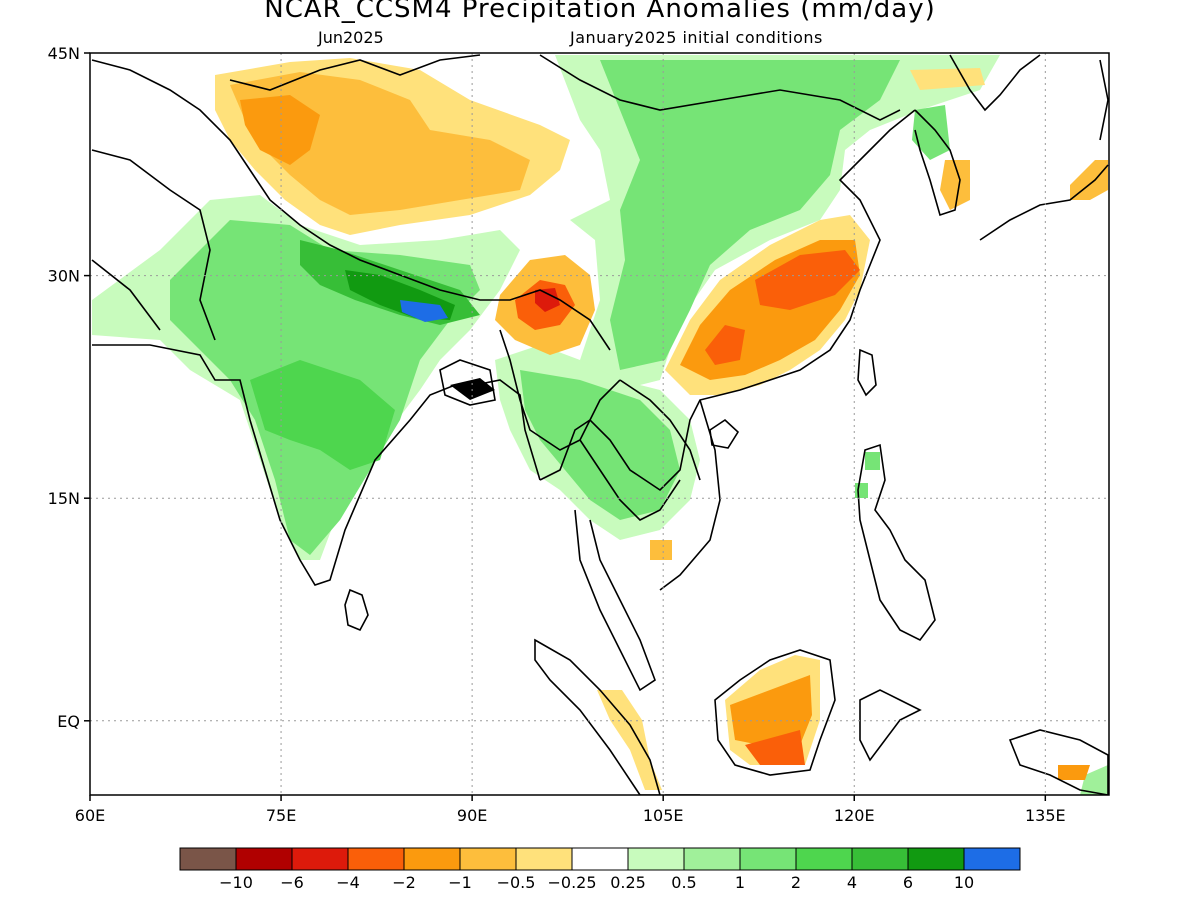 This screenshot has width=1200, height=900. I want to click on longitude-labels: 60E 75E 90E 105E 120E 135E, so click(570, 810).